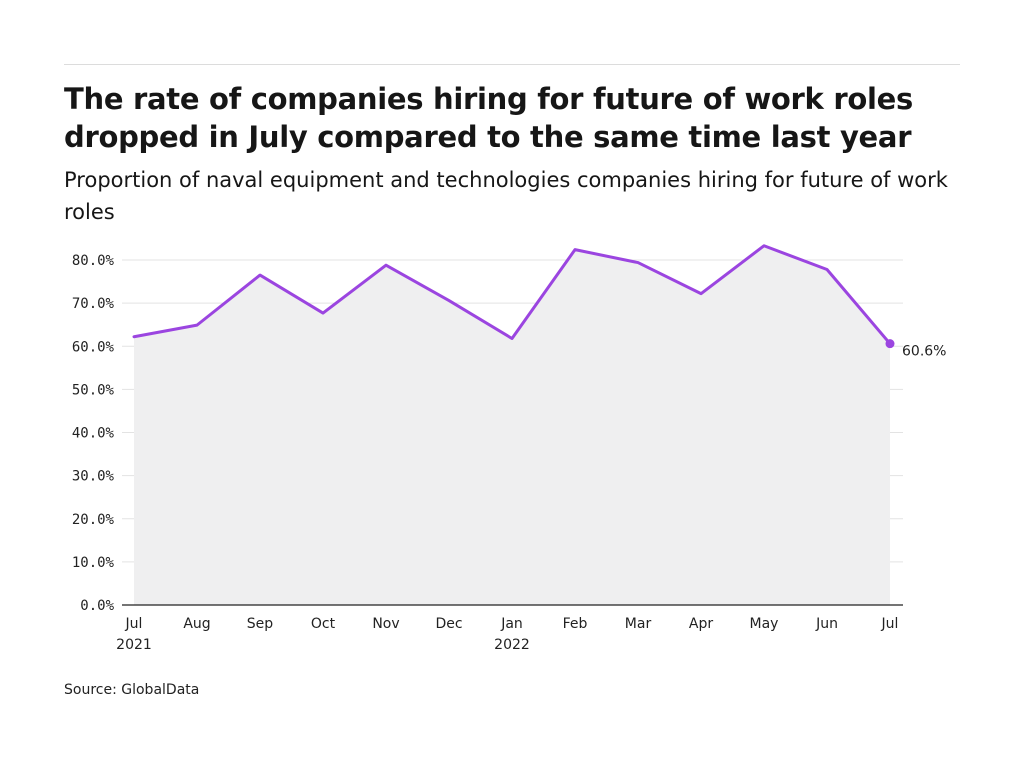 This screenshot has width=1024, height=768. Describe the element at coordinates (93, 563) in the screenshot. I see `y-tick-label: 10.0%` at that location.